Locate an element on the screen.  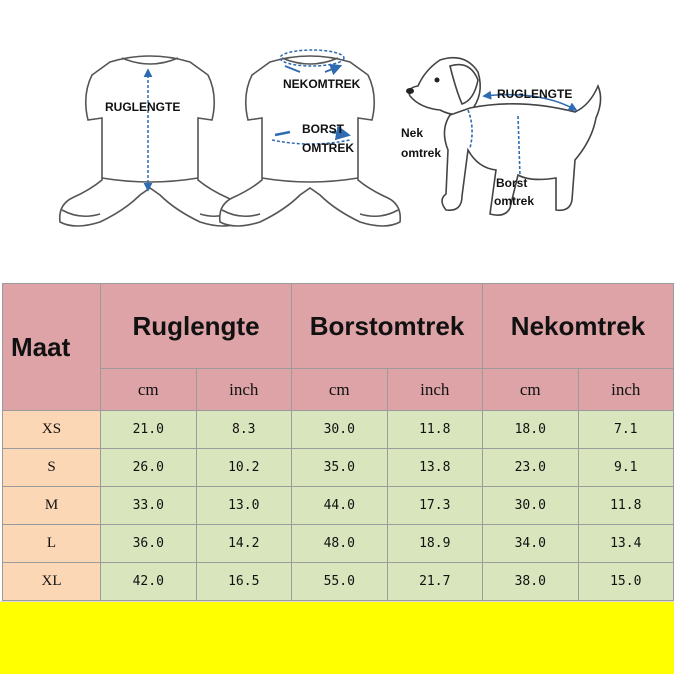
value-cell: 55.0 is located at coordinates (339, 581).